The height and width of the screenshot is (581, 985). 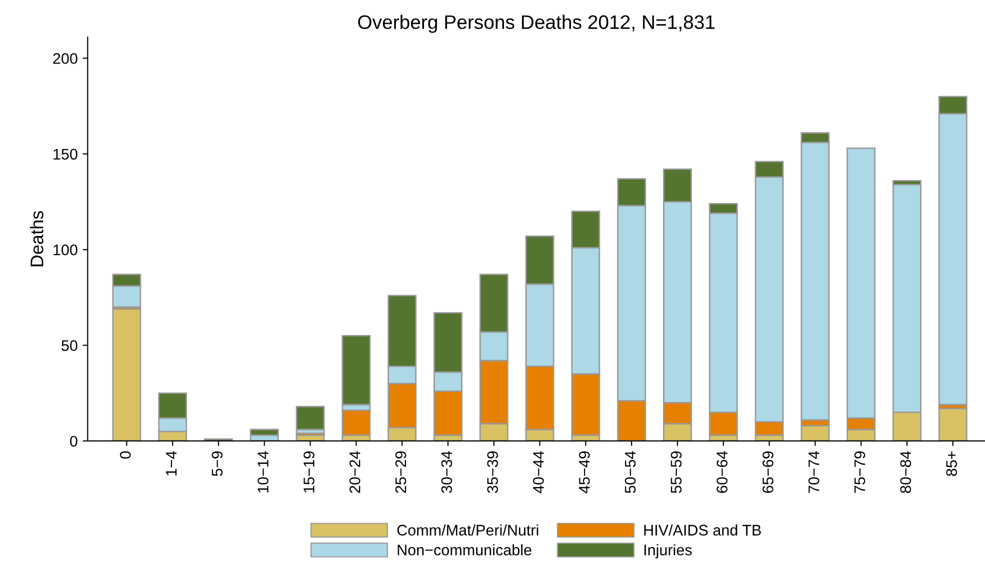 I want to click on y-tick-label: 0, so click(x=74, y=441).